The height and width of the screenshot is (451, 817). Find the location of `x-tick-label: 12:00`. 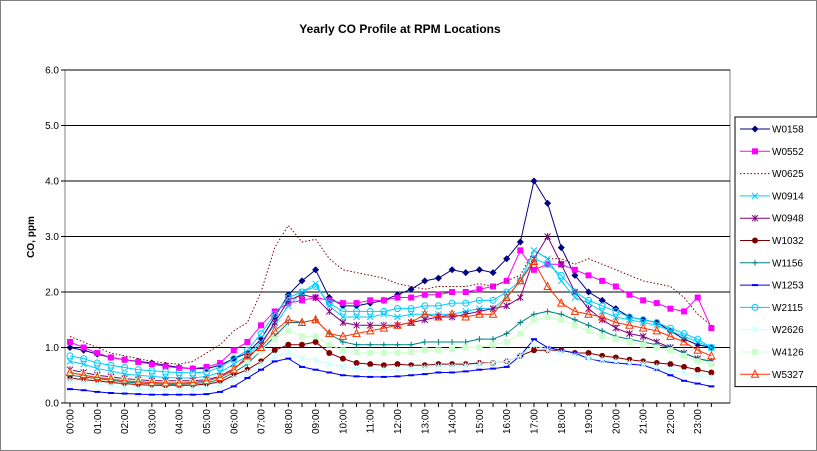

x-tick-label: 12:00 is located at coordinates (398, 421).